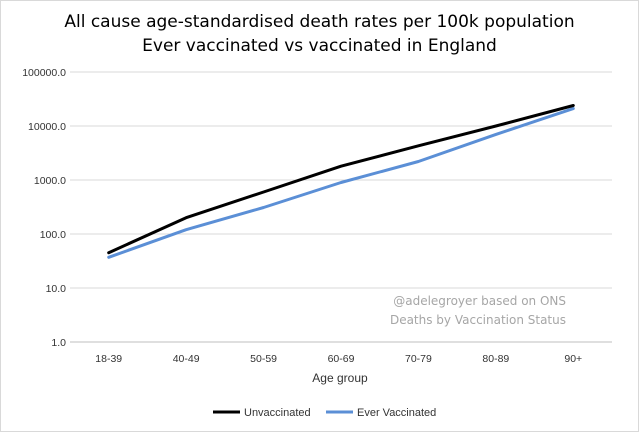  What do you see at coordinates (495, 359) in the screenshot?
I see `x-tick-label: 80-89` at bounding box center [495, 359].